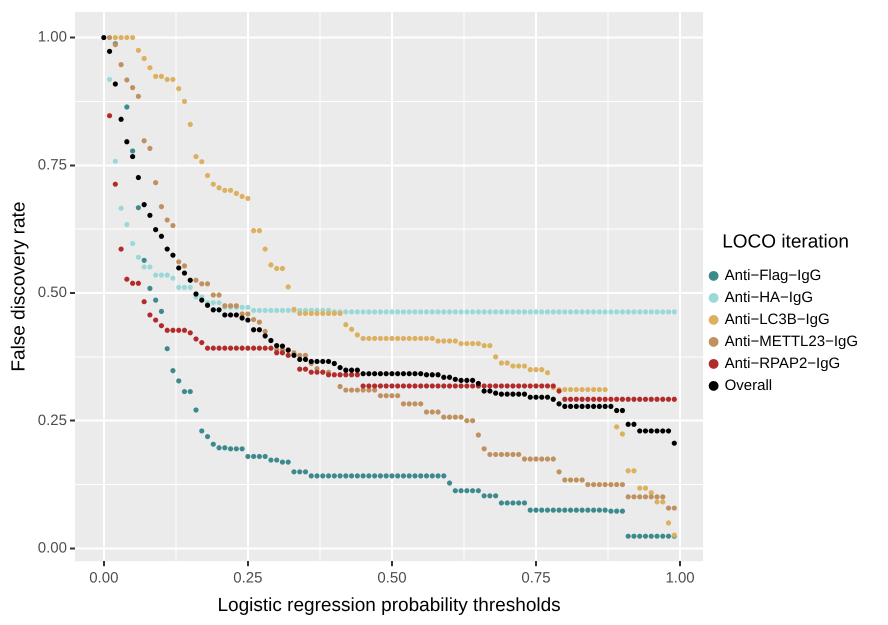 The height and width of the screenshot is (625, 888). Describe the element at coordinates (52, 420) in the screenshot. I see `y-tick-label: 0.25` at that location.